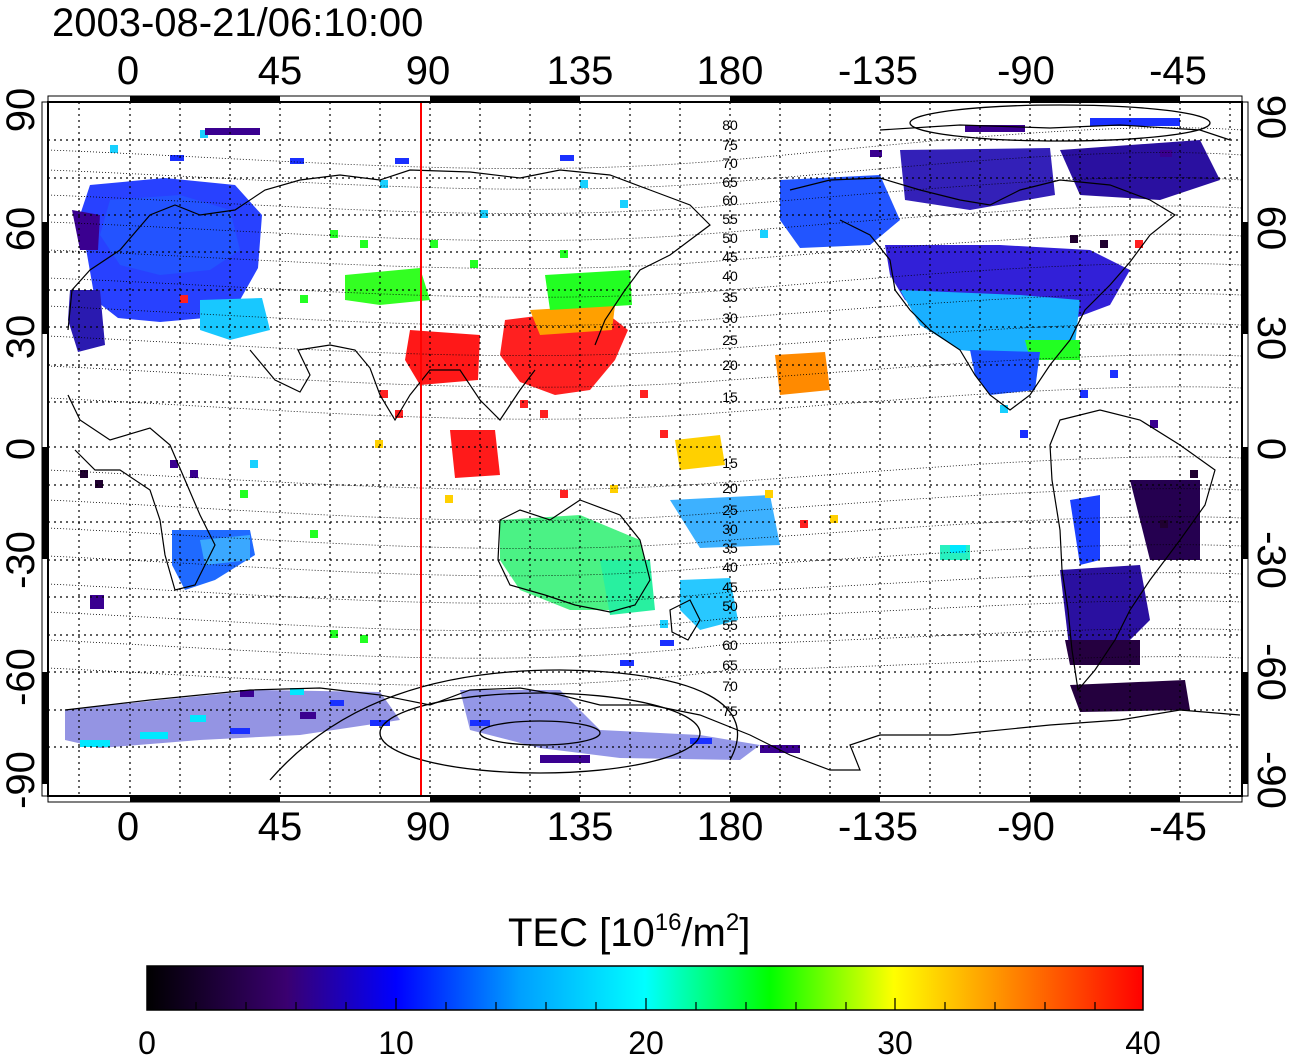 This screenshot has width=1292, height=1057. Describe the element at coordinates (662, 827) in the screenshot. I see `bottom-longitude-axis: 0 45 90 135 180 -135 -90 -45` at that location.